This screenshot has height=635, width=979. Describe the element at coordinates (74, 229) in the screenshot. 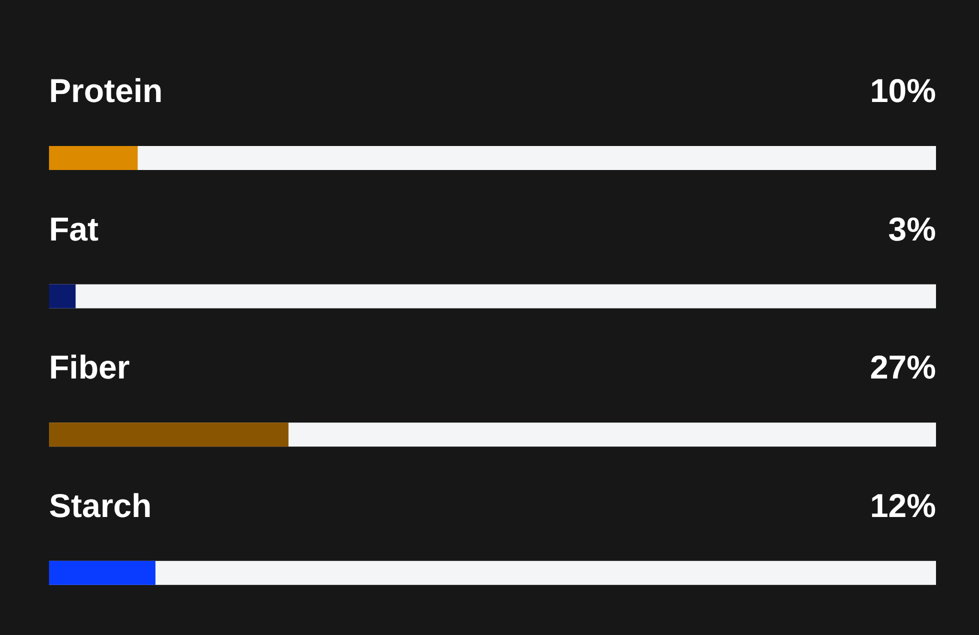

I see `y-tick-label: Fat` at that location.